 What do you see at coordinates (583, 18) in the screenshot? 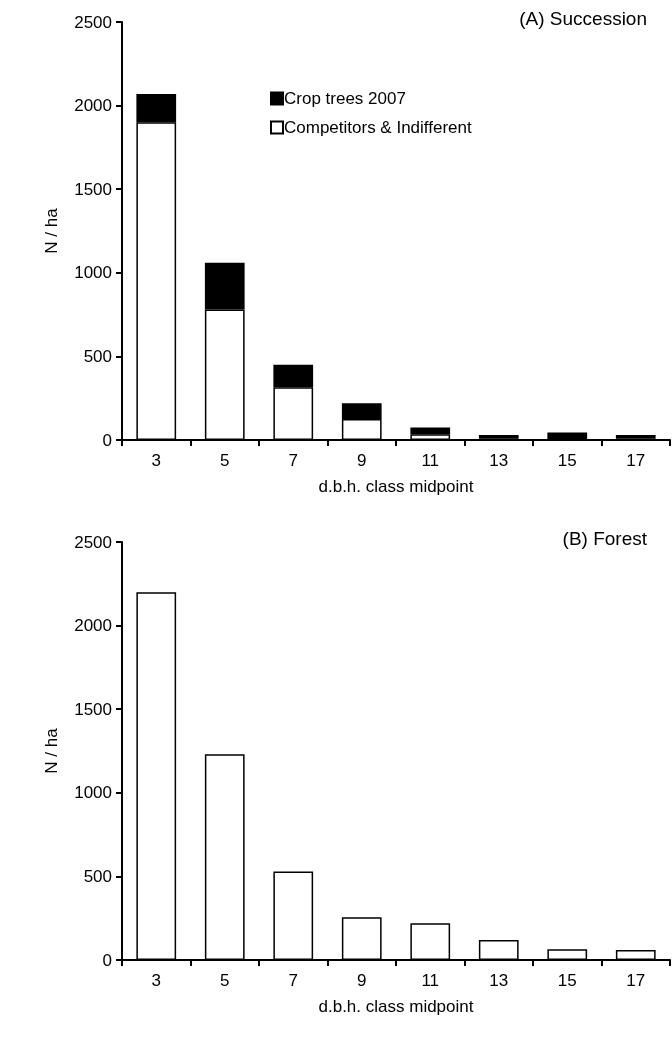
I see `chart-title: (A) Succession` at bounding box center [583, 18].